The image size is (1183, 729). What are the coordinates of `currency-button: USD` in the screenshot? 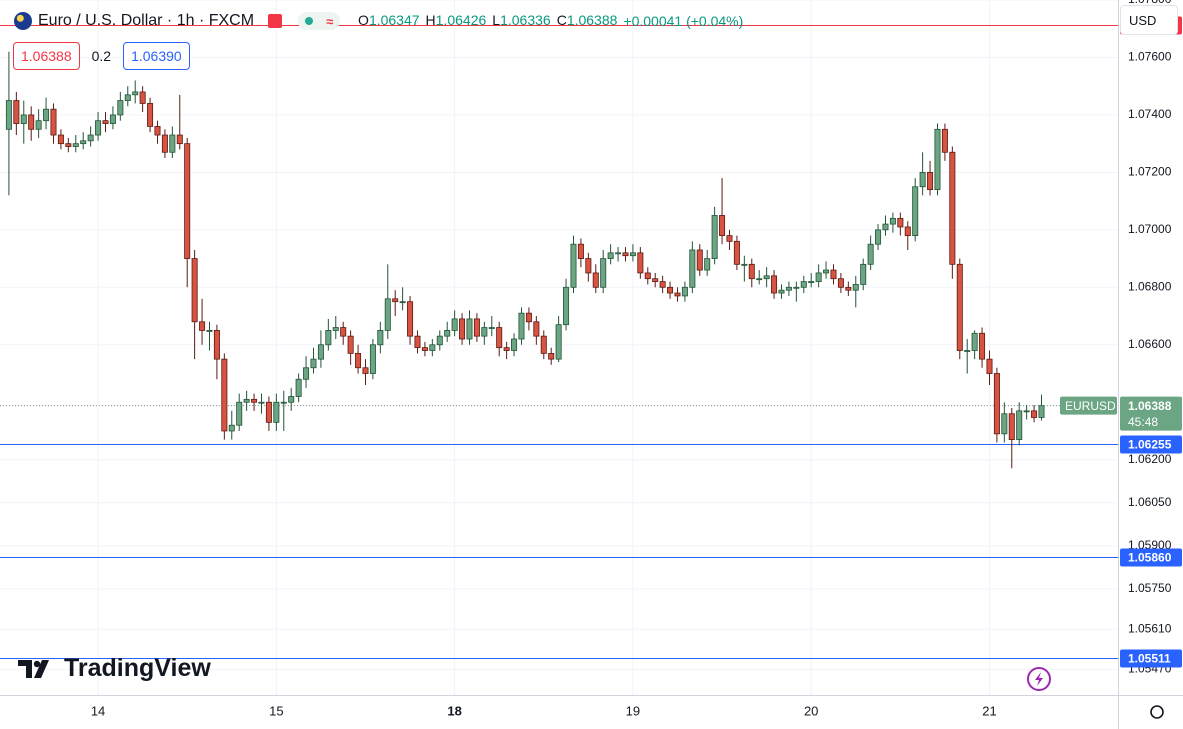 It's located at (1149, 20).